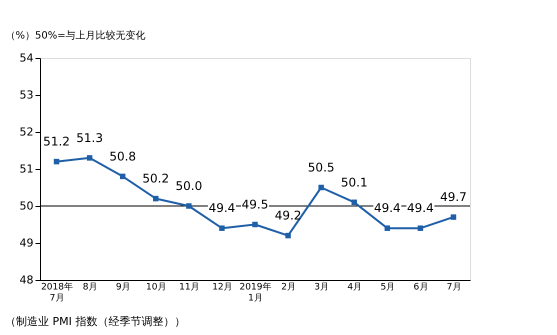  What do you see at coordinates (123, 287) in the screenshot?
I see `x-tick-label: 9月` at bounding box center [123, 287].